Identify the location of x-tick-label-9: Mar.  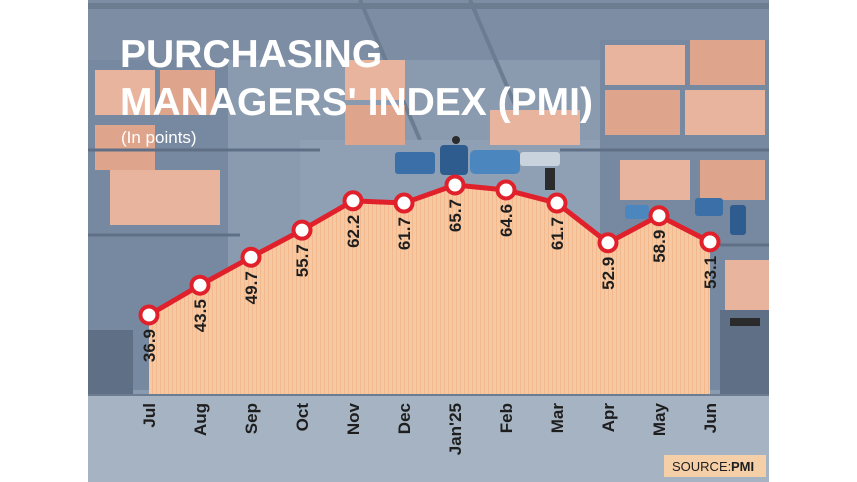
(557, 418).